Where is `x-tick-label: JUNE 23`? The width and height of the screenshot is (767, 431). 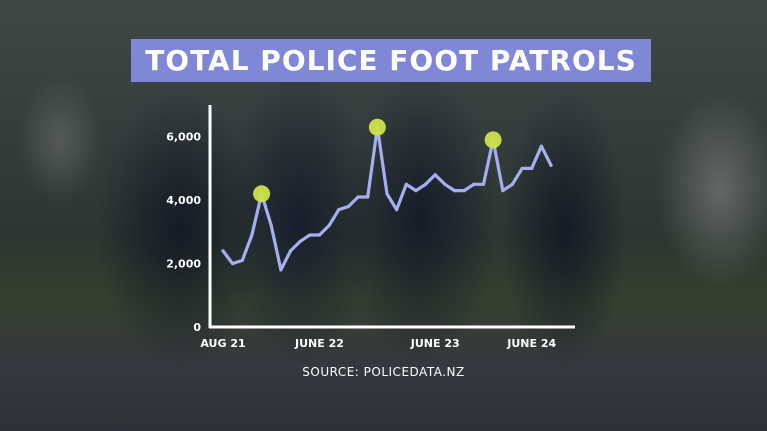 x-tick-label: JUNE 23 is located at coordinates (435, 343).